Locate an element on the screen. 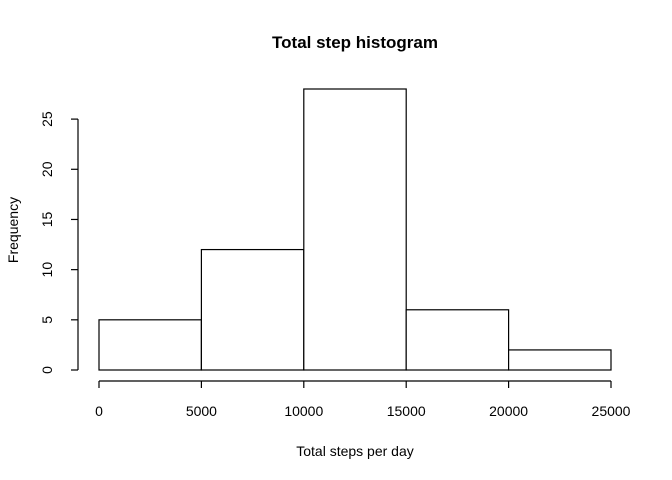  x-axis-label: Total steps per day is located at coordinates (355, 451).